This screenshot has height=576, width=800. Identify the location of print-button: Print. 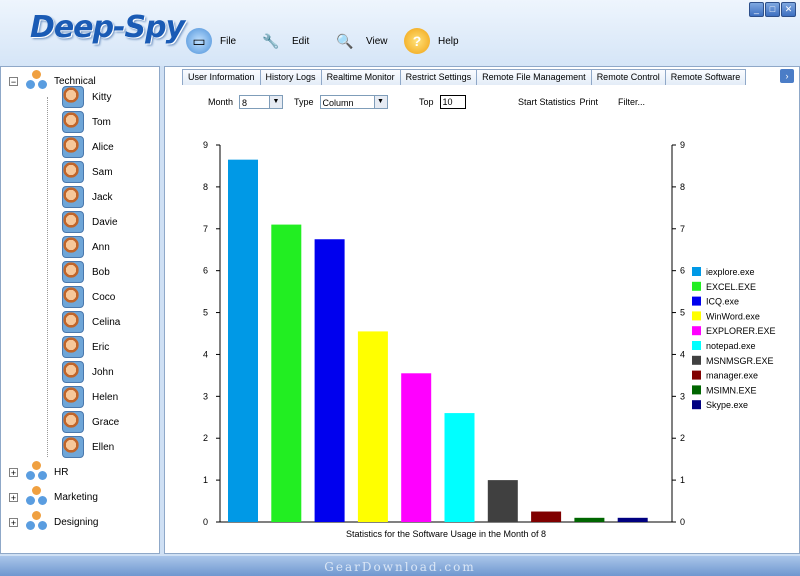
(589, 102).